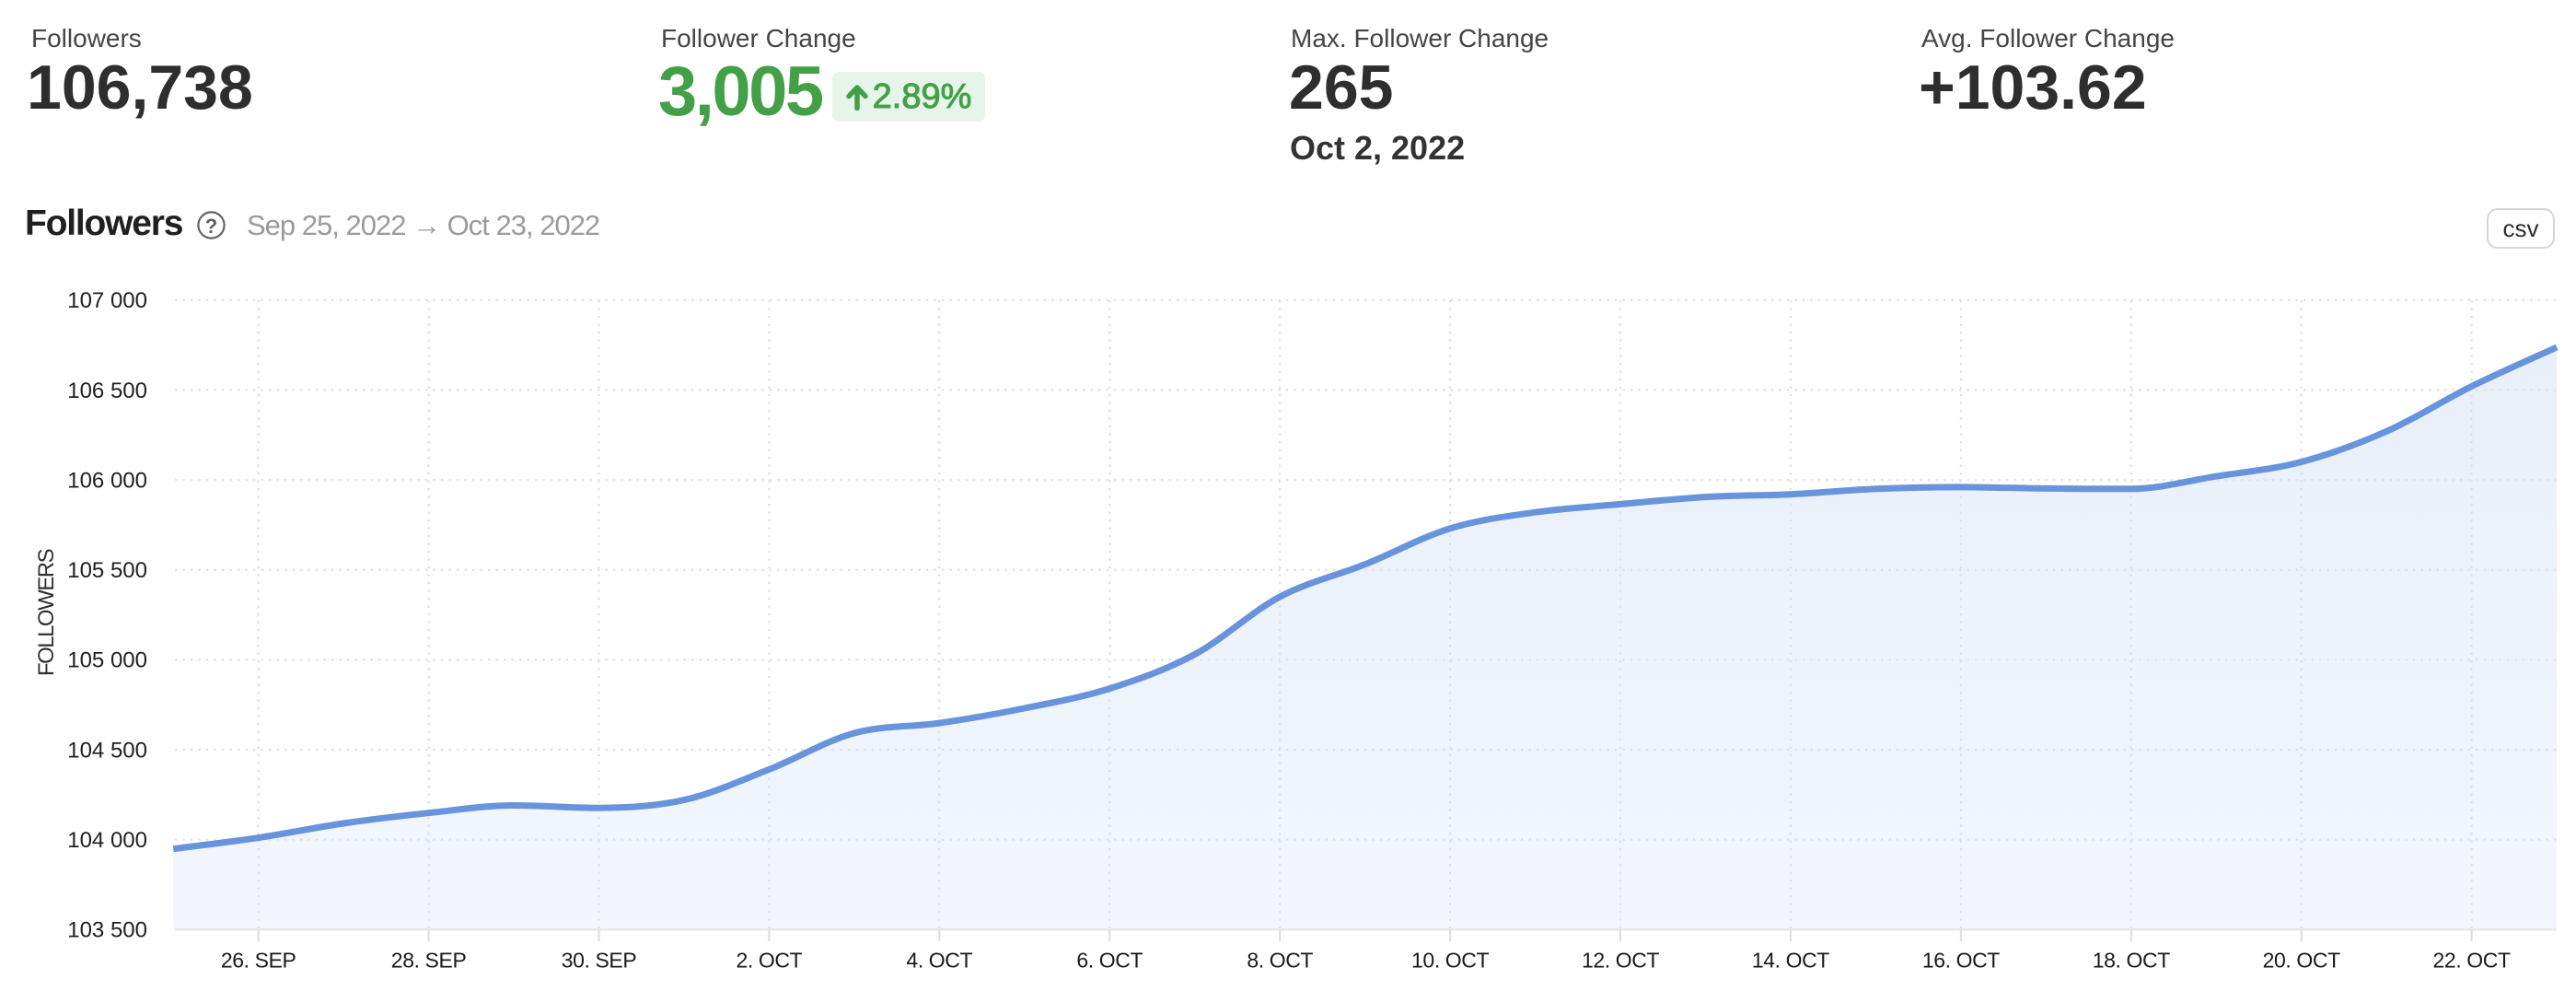 This screenshot has height=991, width=2576. What do you see at coordinates (770, 961) in the screenshot?
I see `svg-text: 2. OCT` at bounding box center [770, 961].